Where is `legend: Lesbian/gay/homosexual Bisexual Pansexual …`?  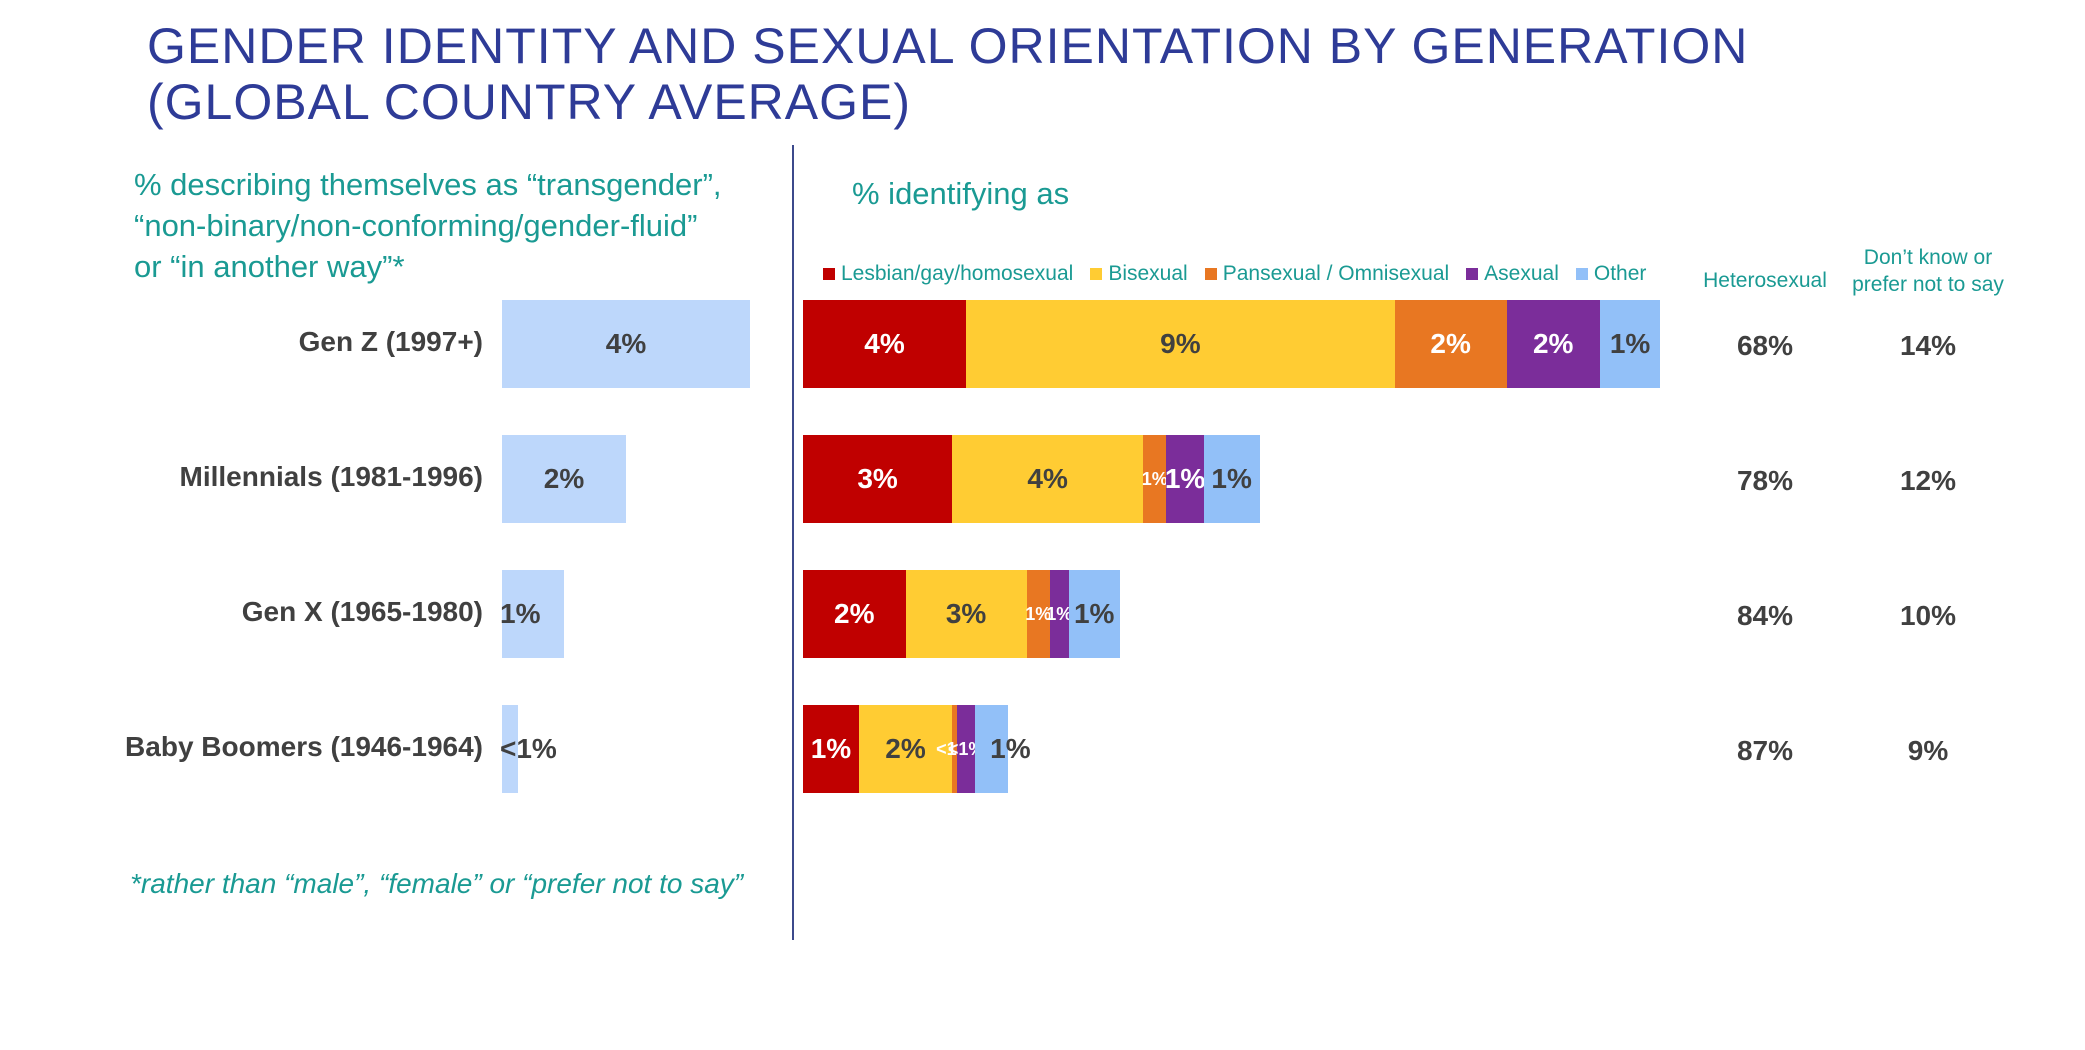 legend: Lesbian/gay/homosexual Bisexual Pansexual … is located at coordinates (1234, 274).